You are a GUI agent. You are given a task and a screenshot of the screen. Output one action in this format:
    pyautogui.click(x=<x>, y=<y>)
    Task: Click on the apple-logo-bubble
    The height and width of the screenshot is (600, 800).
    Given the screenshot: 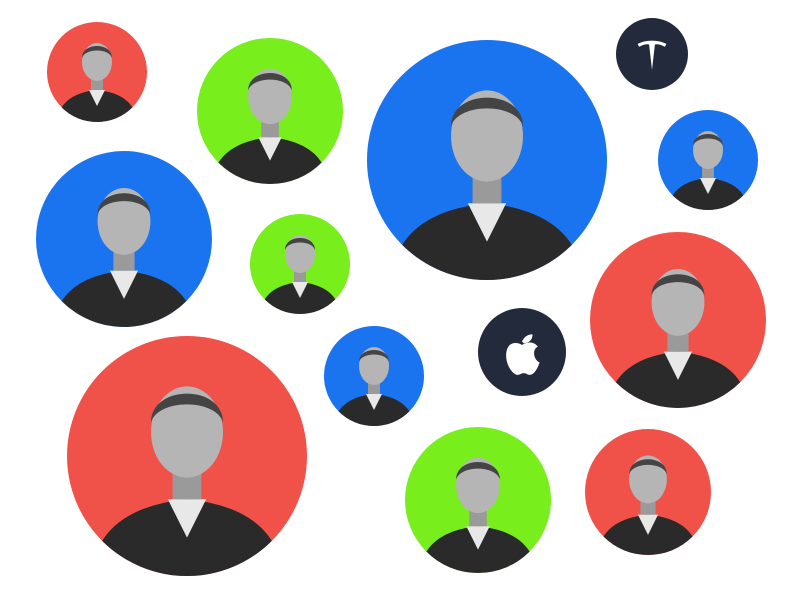 What is the action you would take?
    pyautogui.click(x=522, y=352)
    